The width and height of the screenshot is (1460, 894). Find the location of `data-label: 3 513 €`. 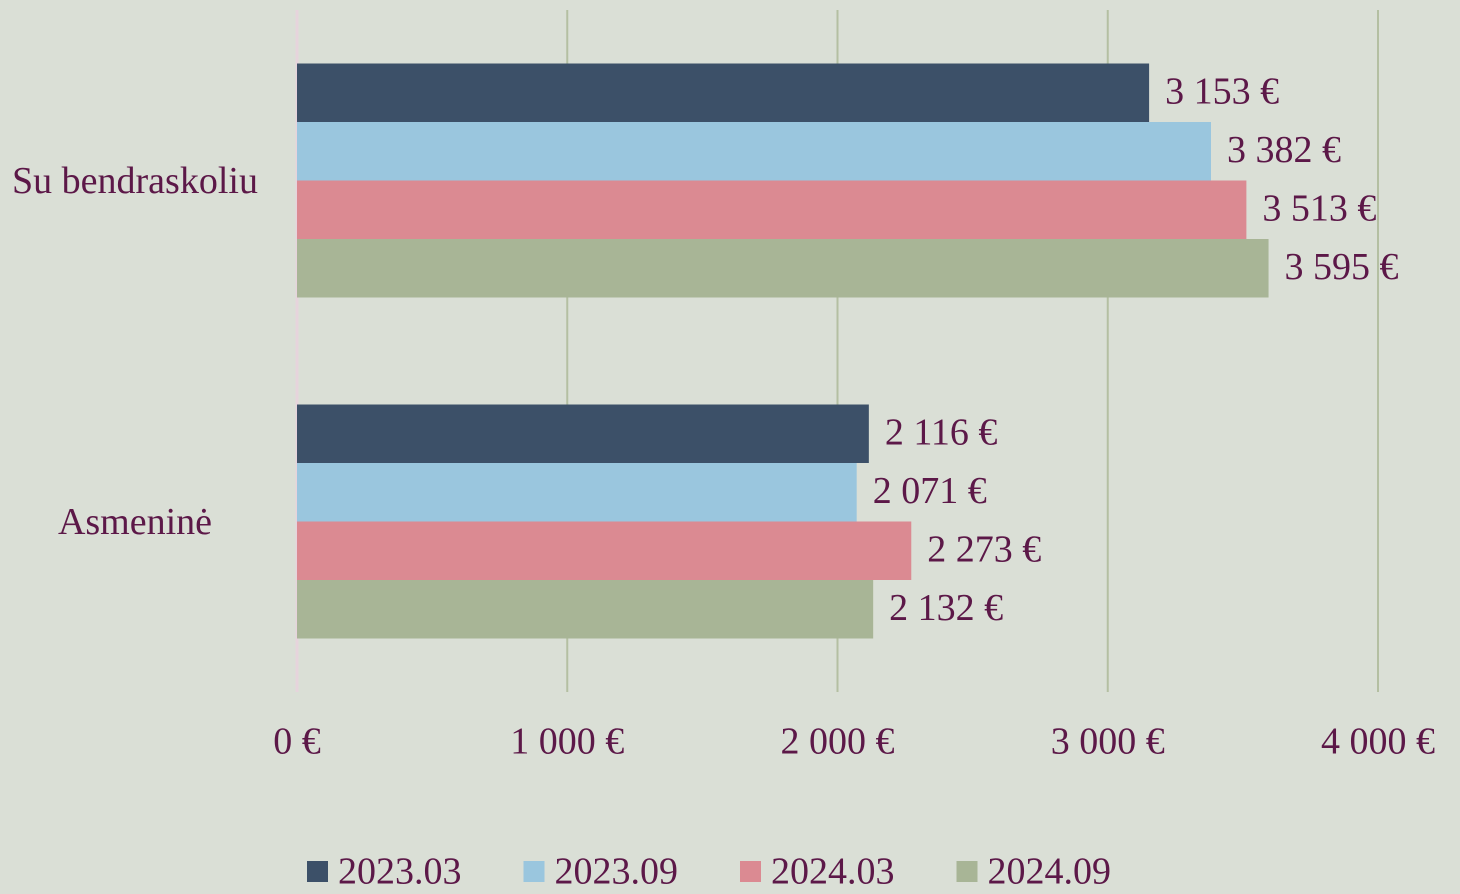

data-label: 3 513 € is located at coordinates (1319, 208).